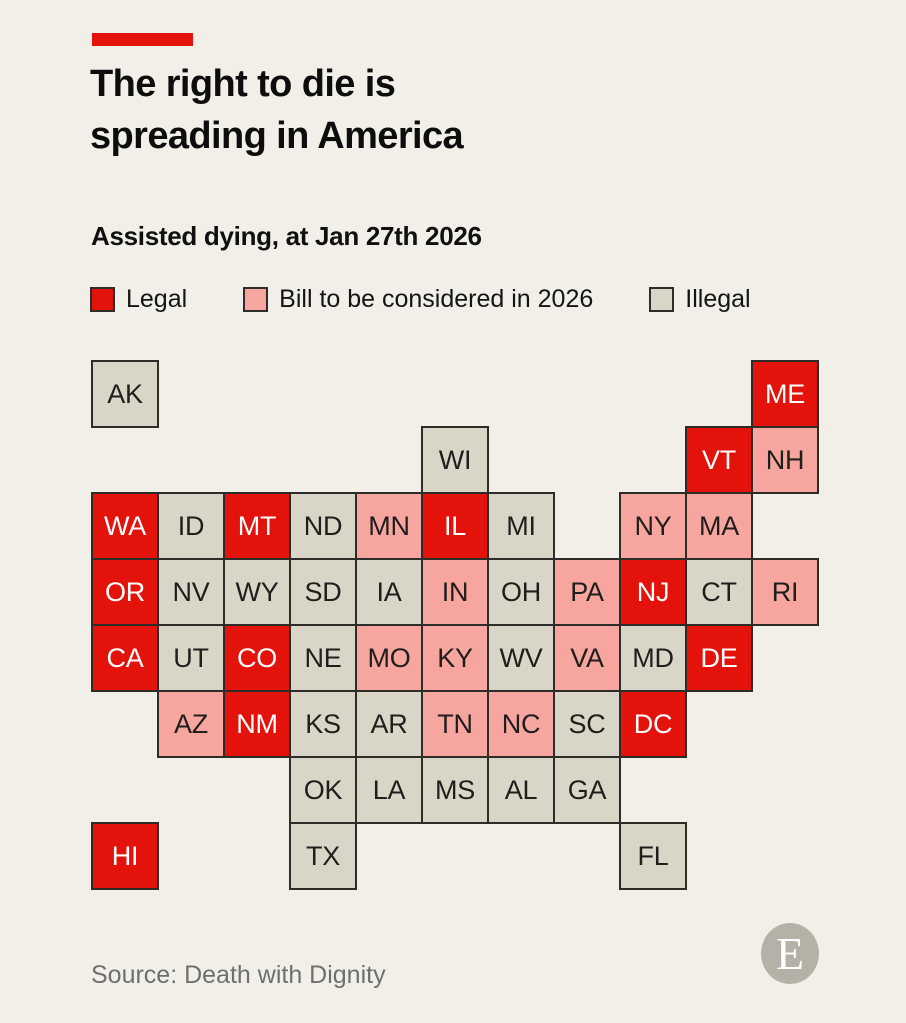 The image size is (906, 1023). Describe the element at coordinates (436, 299) in the screenshot. I see `legend-label-bill: Bill to be considered in 2026` at that location.